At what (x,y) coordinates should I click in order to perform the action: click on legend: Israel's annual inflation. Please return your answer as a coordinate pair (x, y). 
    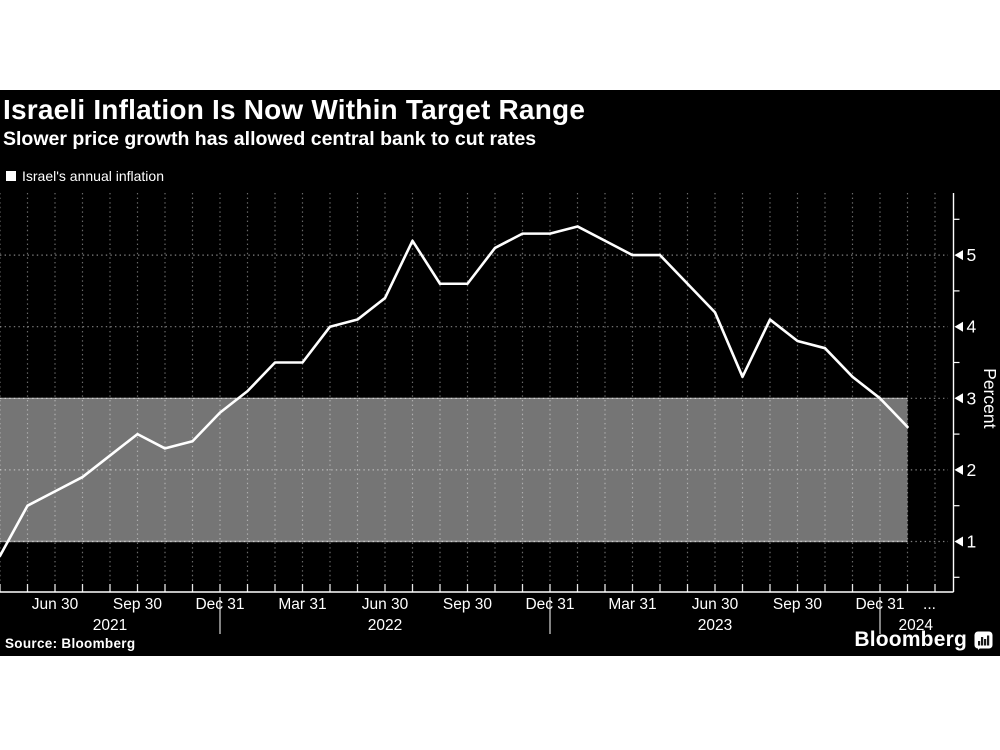
    Looking at the image, I should click on (85, 176).